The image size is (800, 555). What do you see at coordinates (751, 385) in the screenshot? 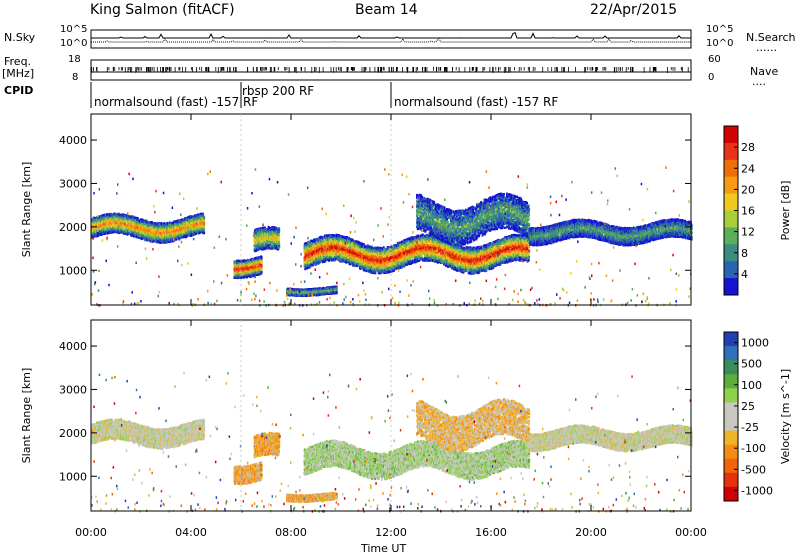
I see `colorbar-tick-label: 100` at bounding box center [751, 385].